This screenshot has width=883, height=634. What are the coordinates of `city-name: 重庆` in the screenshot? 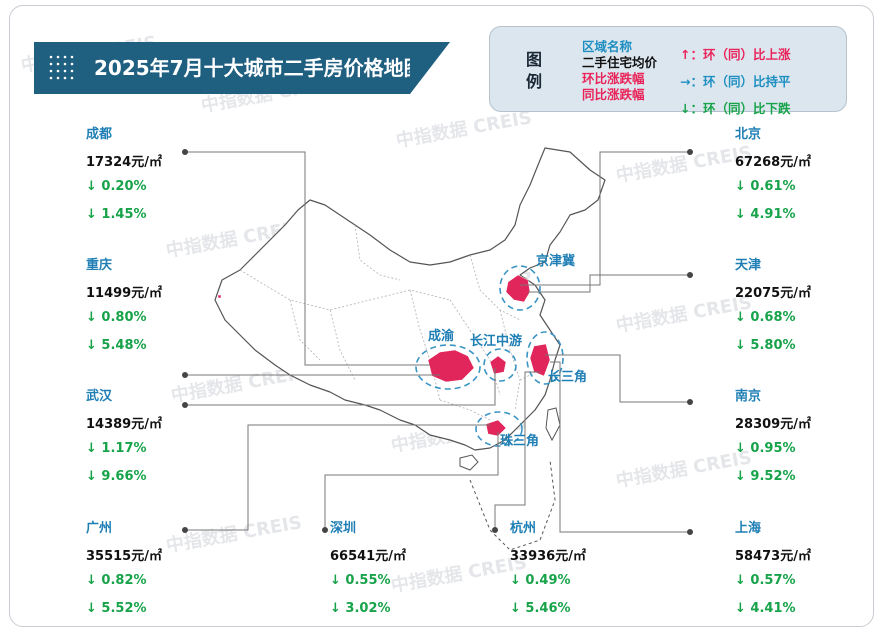 It's located at (99, 265).